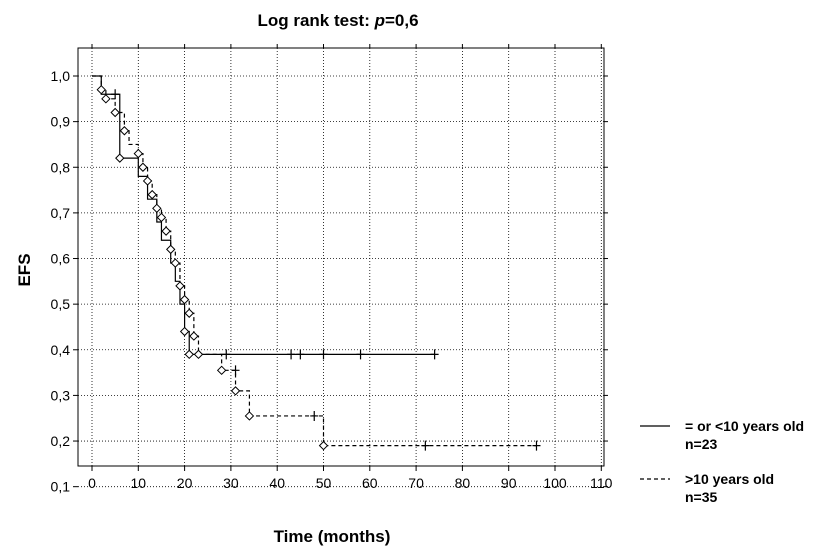  What do you see at coordinates (24, 269) in the screenshot?
I see `y-axis-label: EFS` at bounding box center [24, 269].